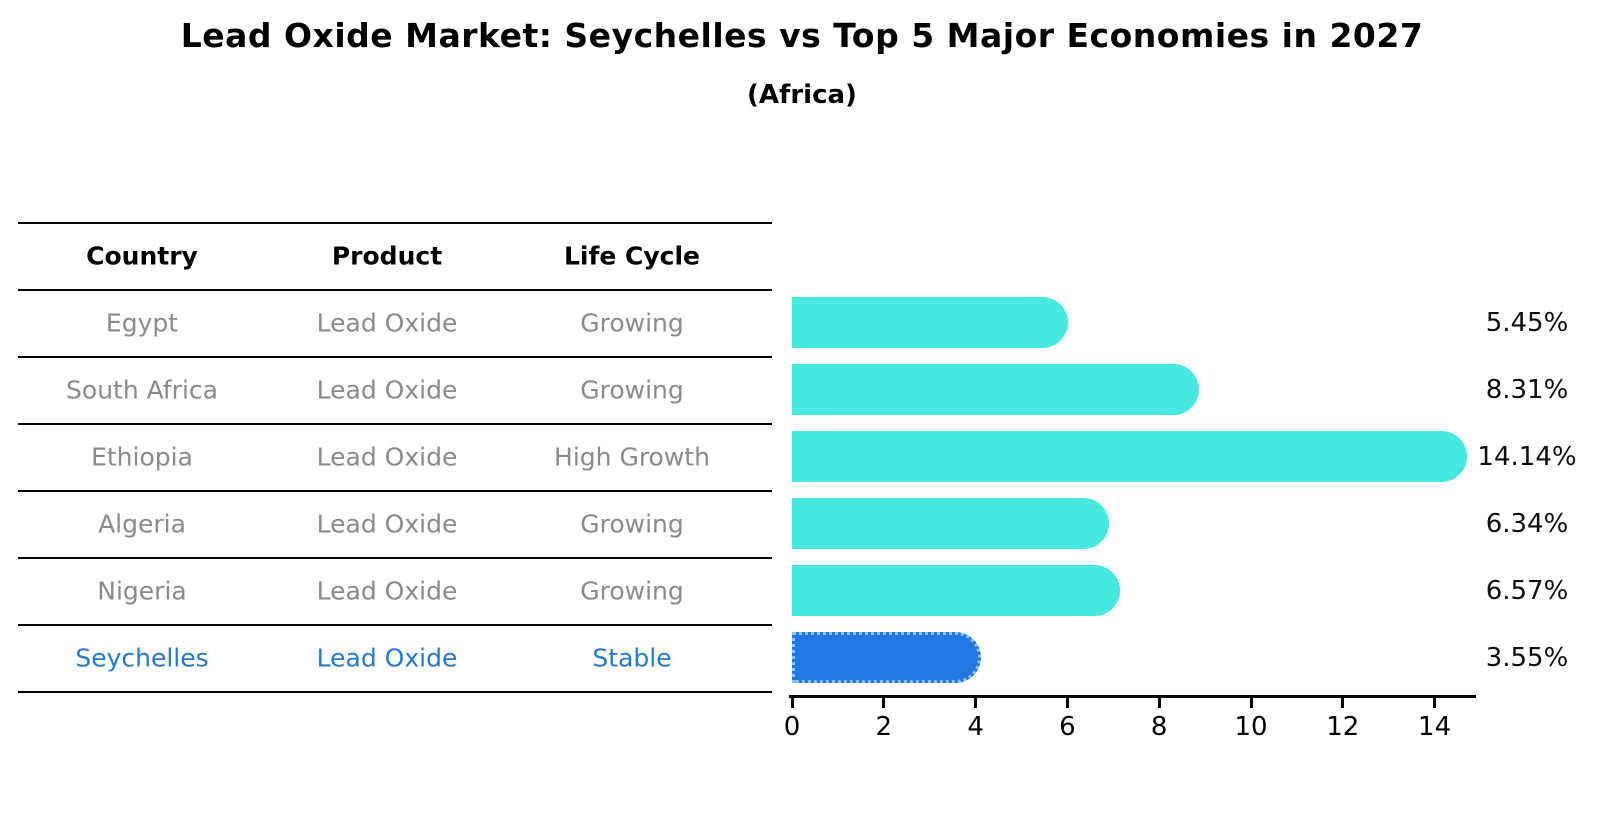 The width and height of the screenshot is (1604, 823). I want to click on bar-seychelles, so click(886, 657).